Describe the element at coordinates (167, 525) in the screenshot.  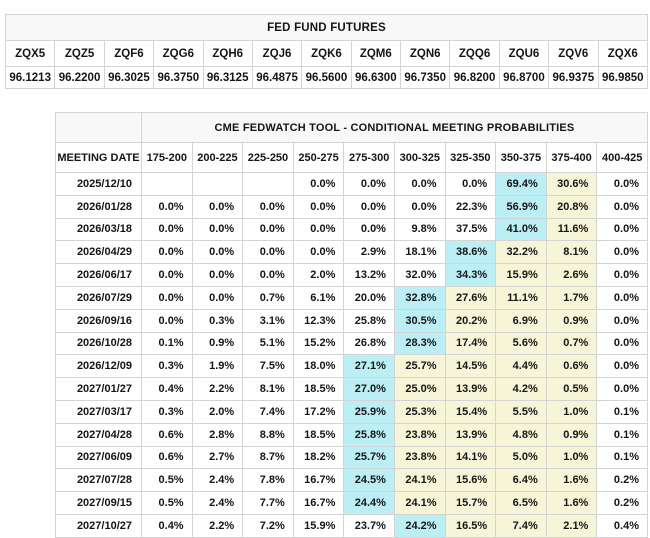
I see `probability-cell: 0.4%` at that location.